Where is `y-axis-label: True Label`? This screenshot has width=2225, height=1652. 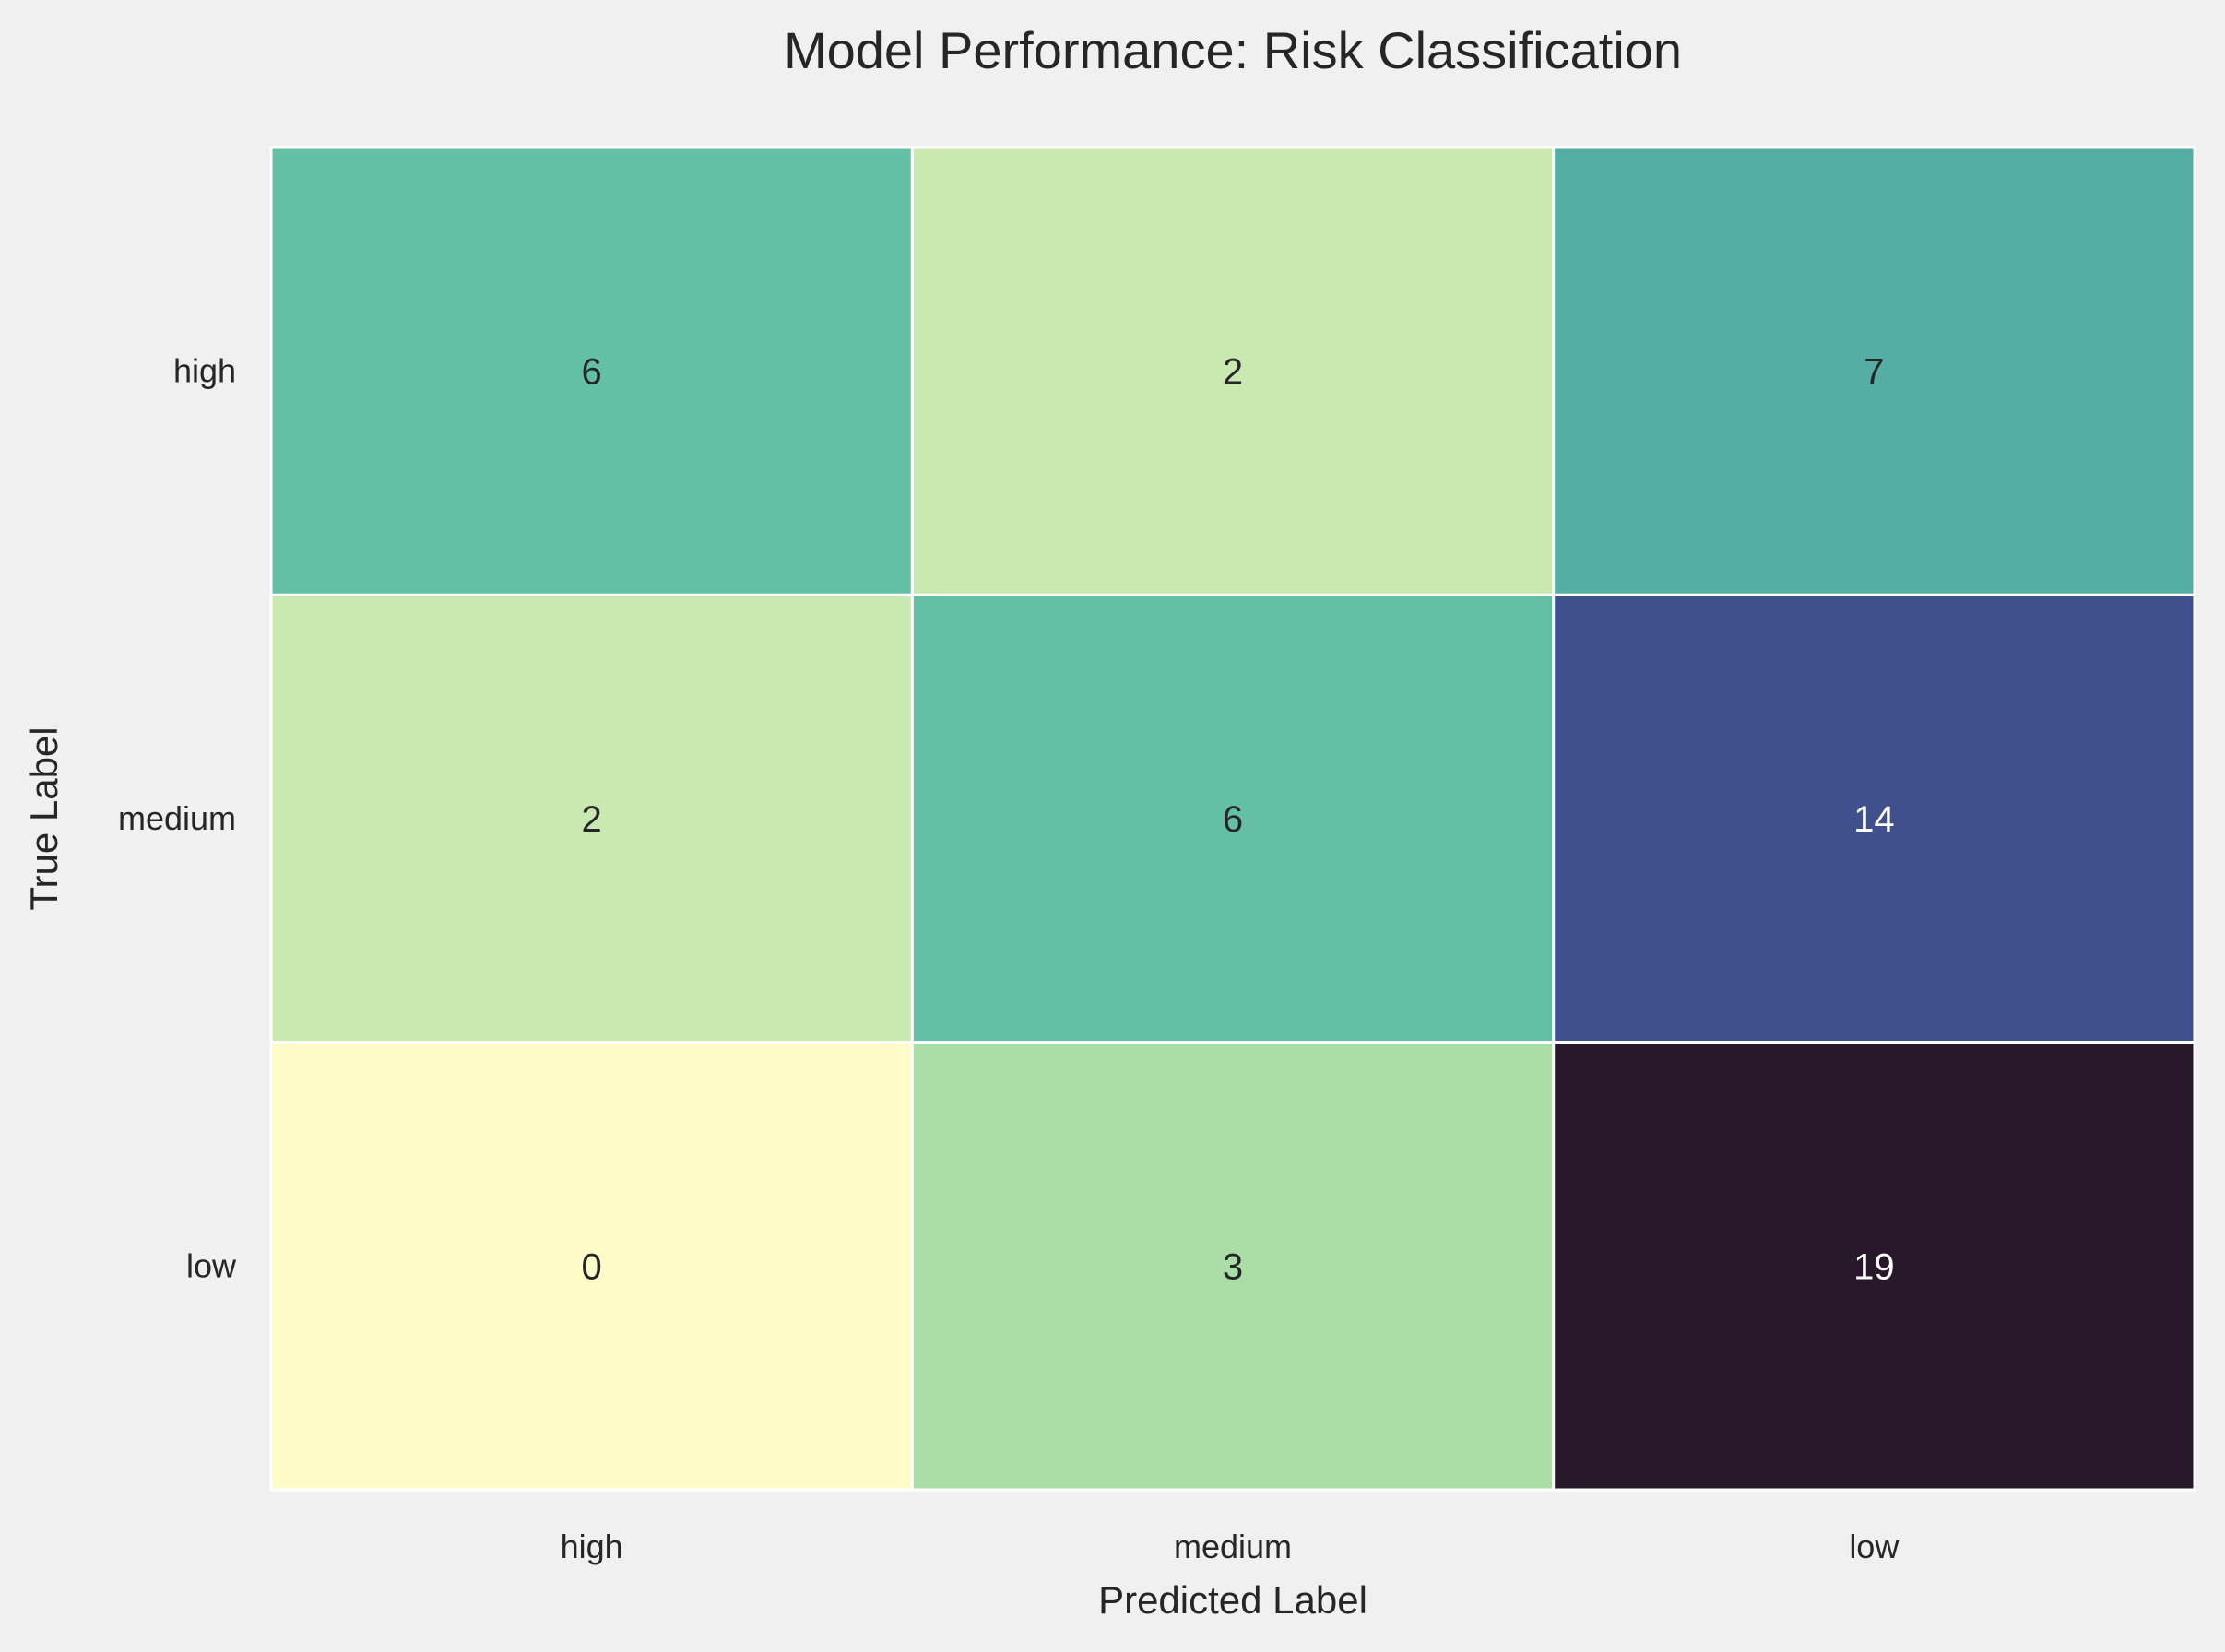 y-axis-label: True Label is located at coordinates (43, 818).